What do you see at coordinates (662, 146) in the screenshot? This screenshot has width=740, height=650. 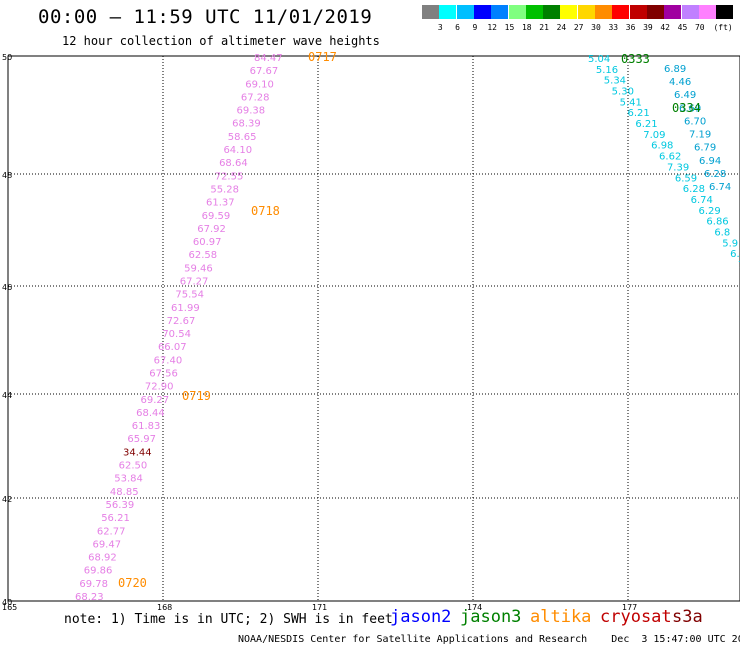 I see `swh-value: 6.98` at bounding box center [662, 146].